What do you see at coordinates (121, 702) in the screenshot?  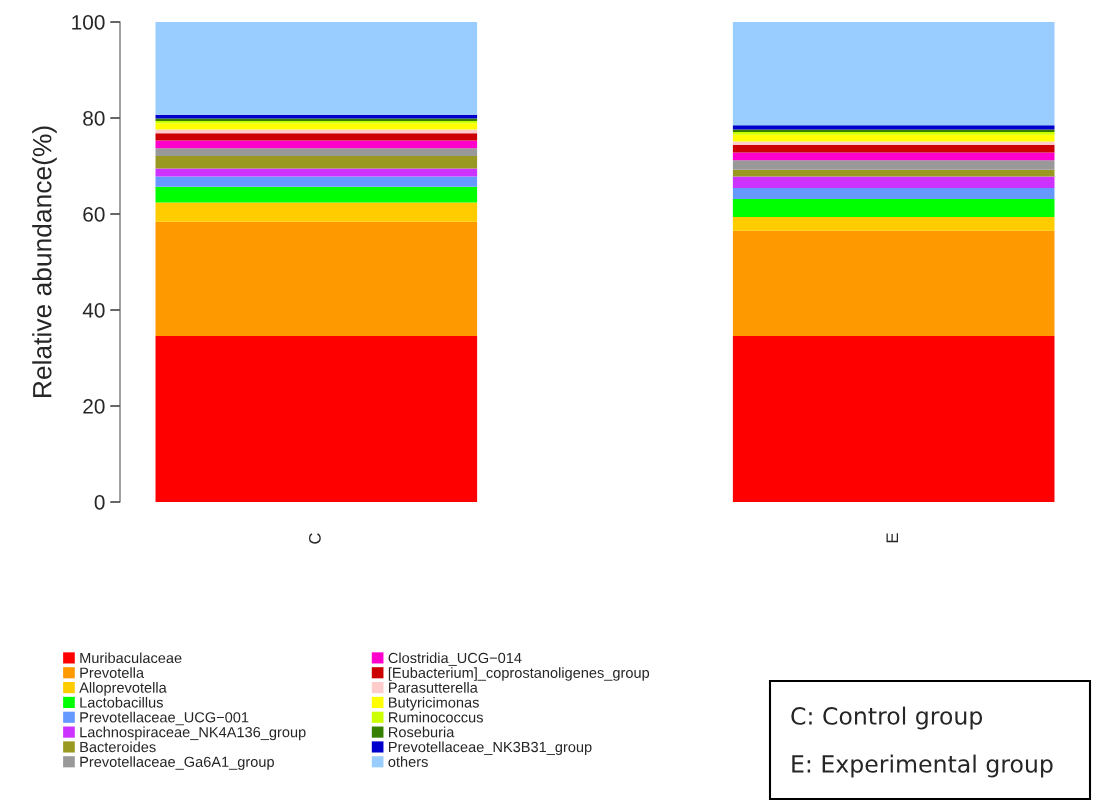 I see `legend-label: Lactobacillus` at bounding box center [121, 702].